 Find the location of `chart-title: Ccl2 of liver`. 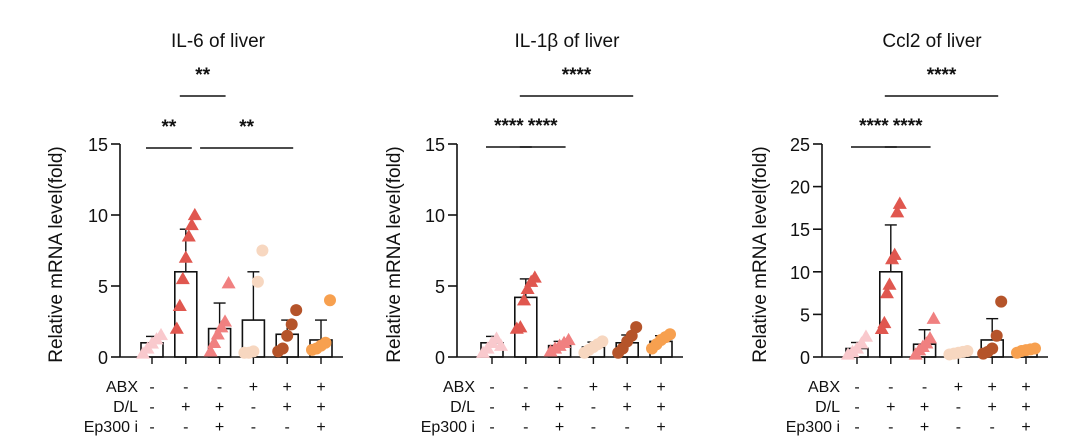

chart-title: Ccl2 of liver is located at coordinates (932, 41).